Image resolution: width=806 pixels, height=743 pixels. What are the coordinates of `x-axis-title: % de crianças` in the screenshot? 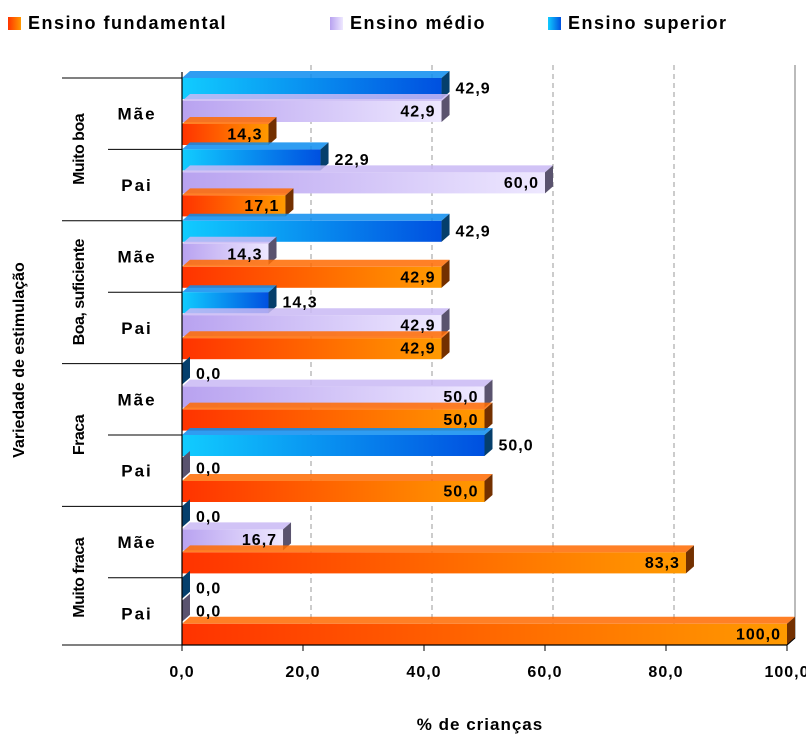 It's located at (480, 724).